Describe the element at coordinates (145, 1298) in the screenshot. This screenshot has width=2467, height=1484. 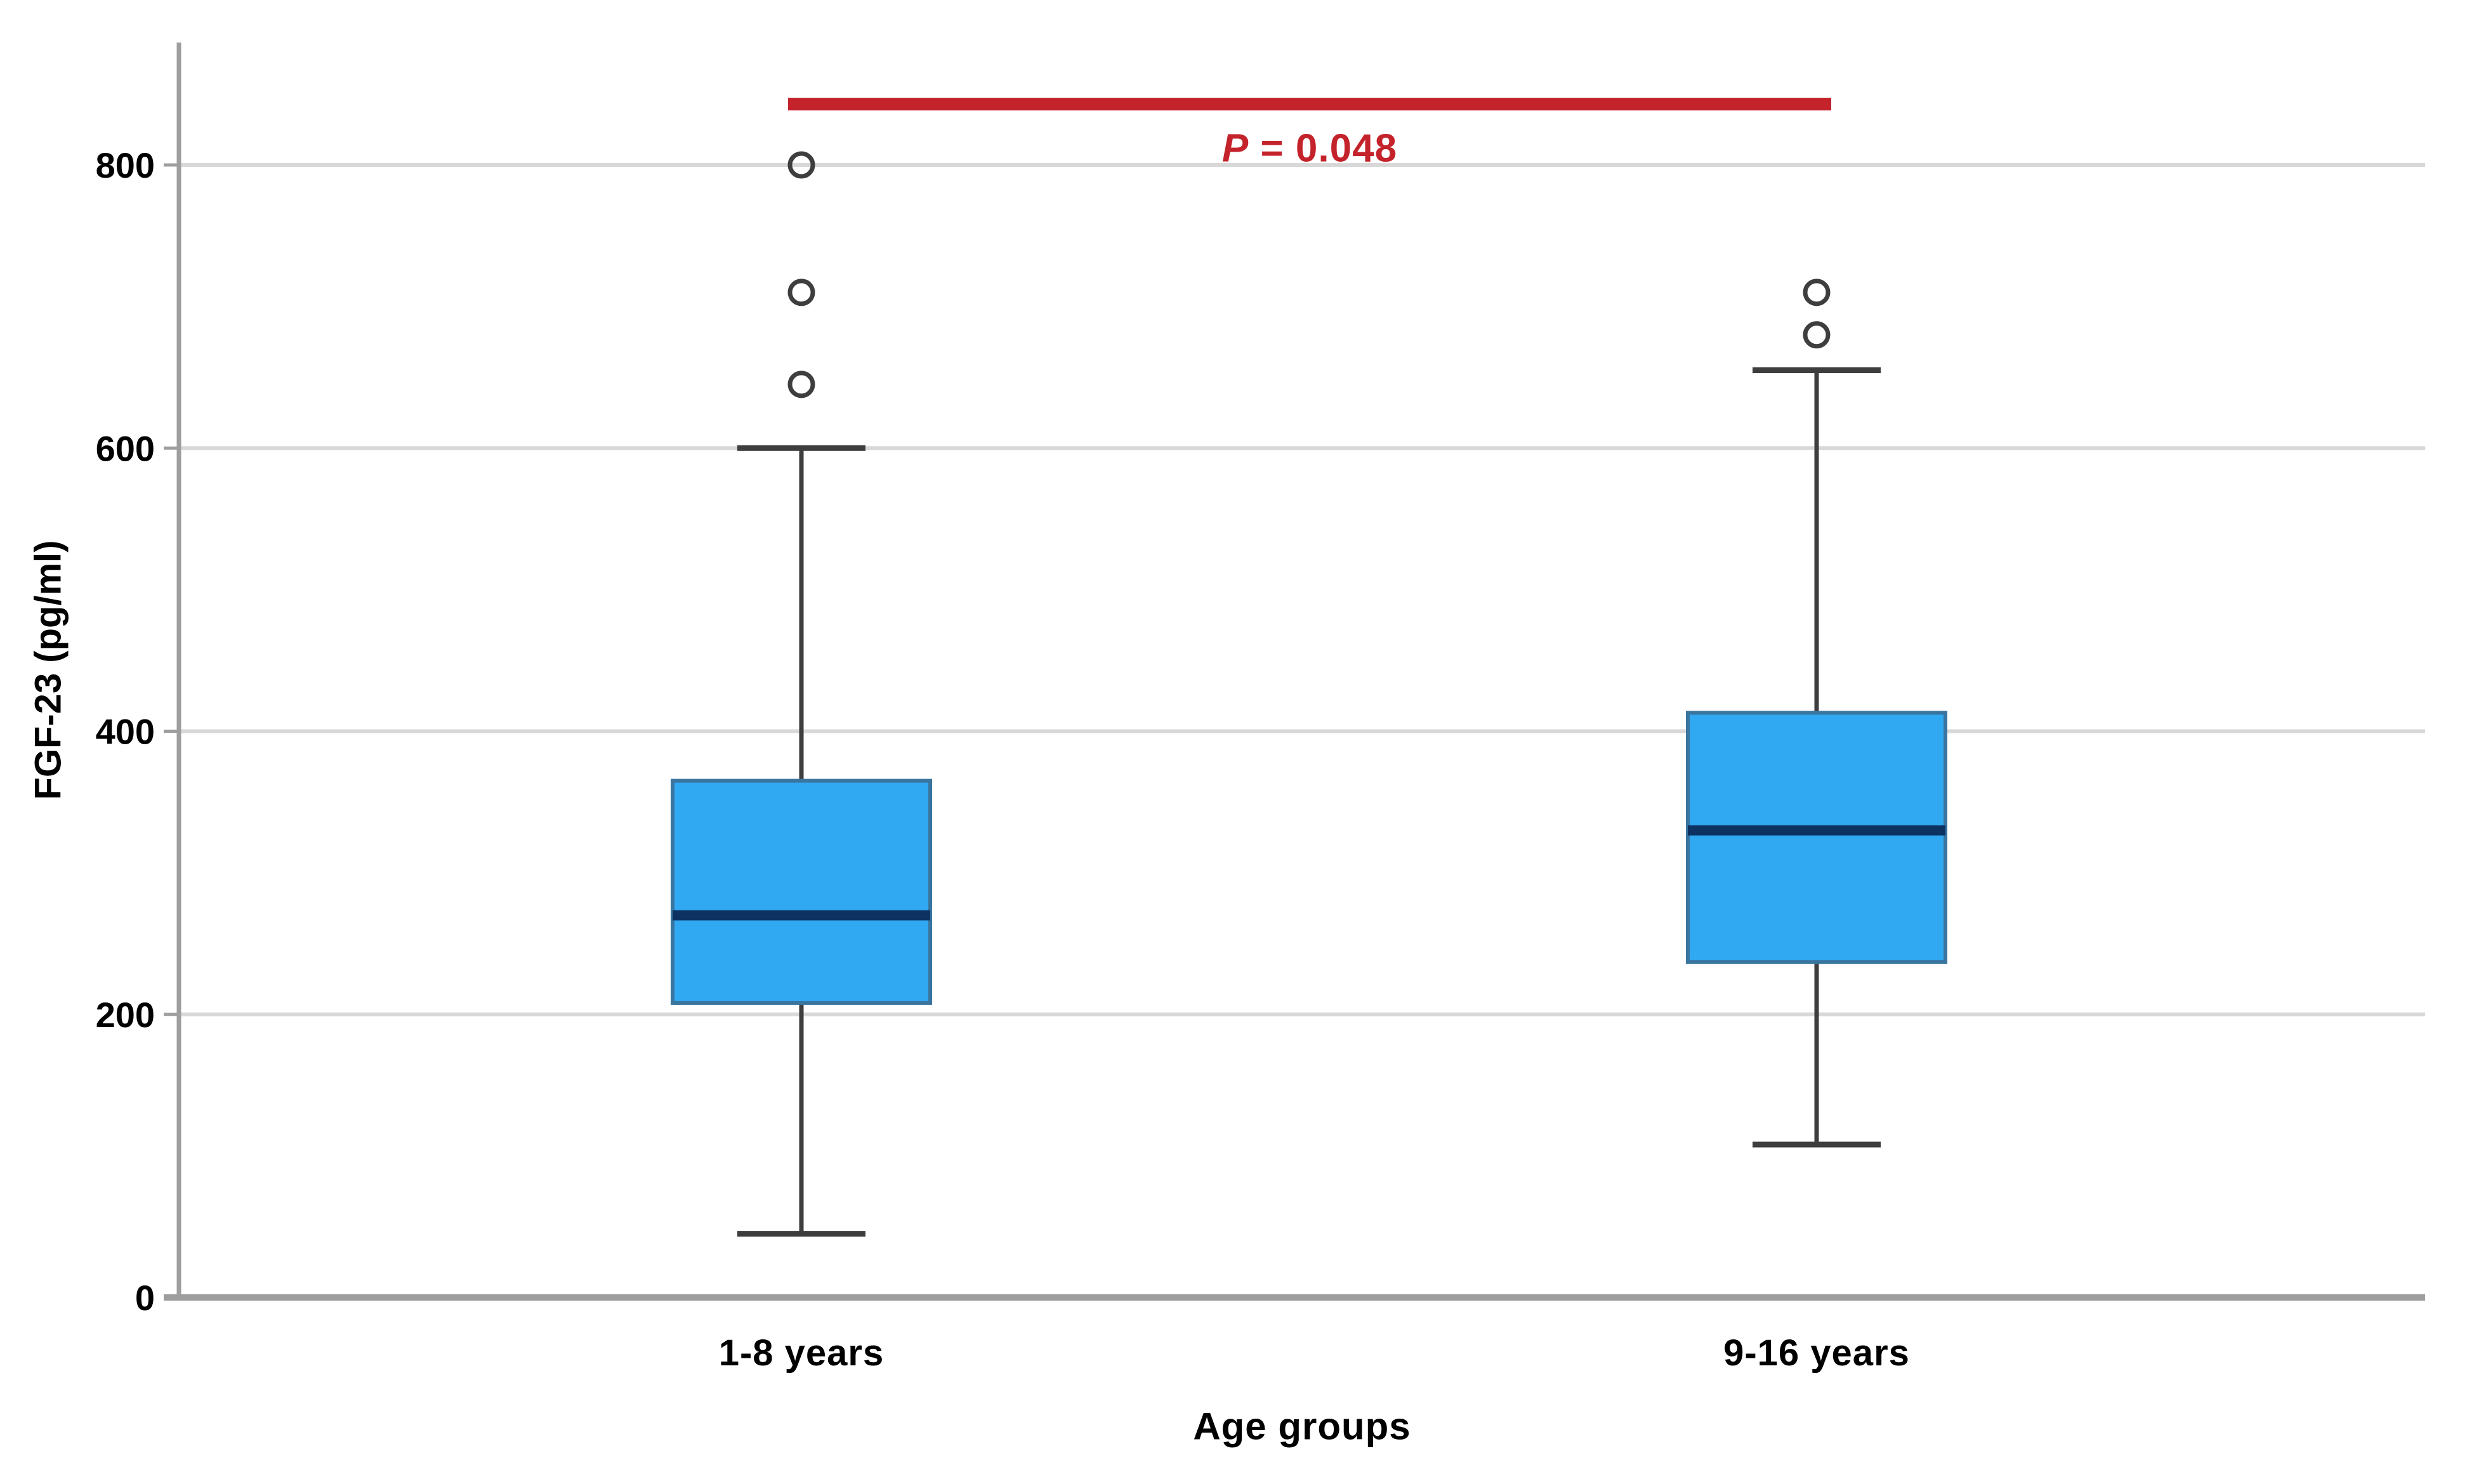
I see `y-tick-label: 0` at that location.